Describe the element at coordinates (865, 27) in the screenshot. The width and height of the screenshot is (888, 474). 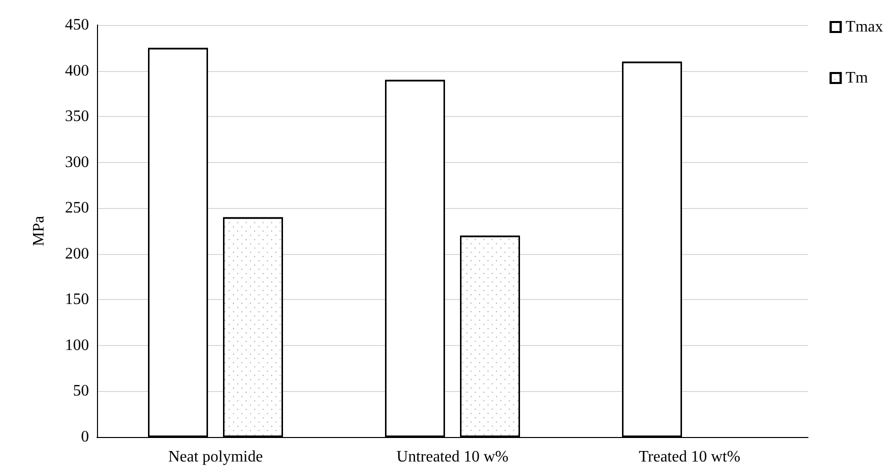
I see `legend-label: Tmax` at that location.